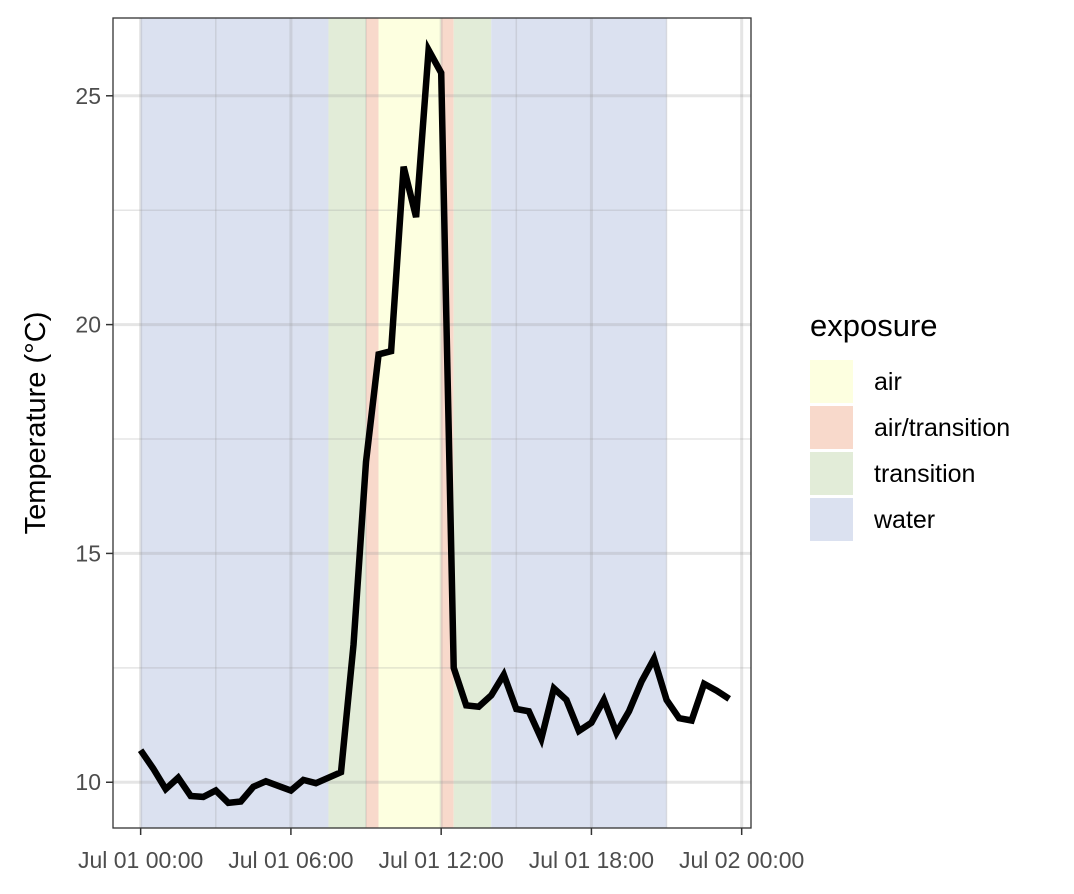  Describe the element at coordinates (888, 382) in the screenshot. I see `legend-label: air` at that location.